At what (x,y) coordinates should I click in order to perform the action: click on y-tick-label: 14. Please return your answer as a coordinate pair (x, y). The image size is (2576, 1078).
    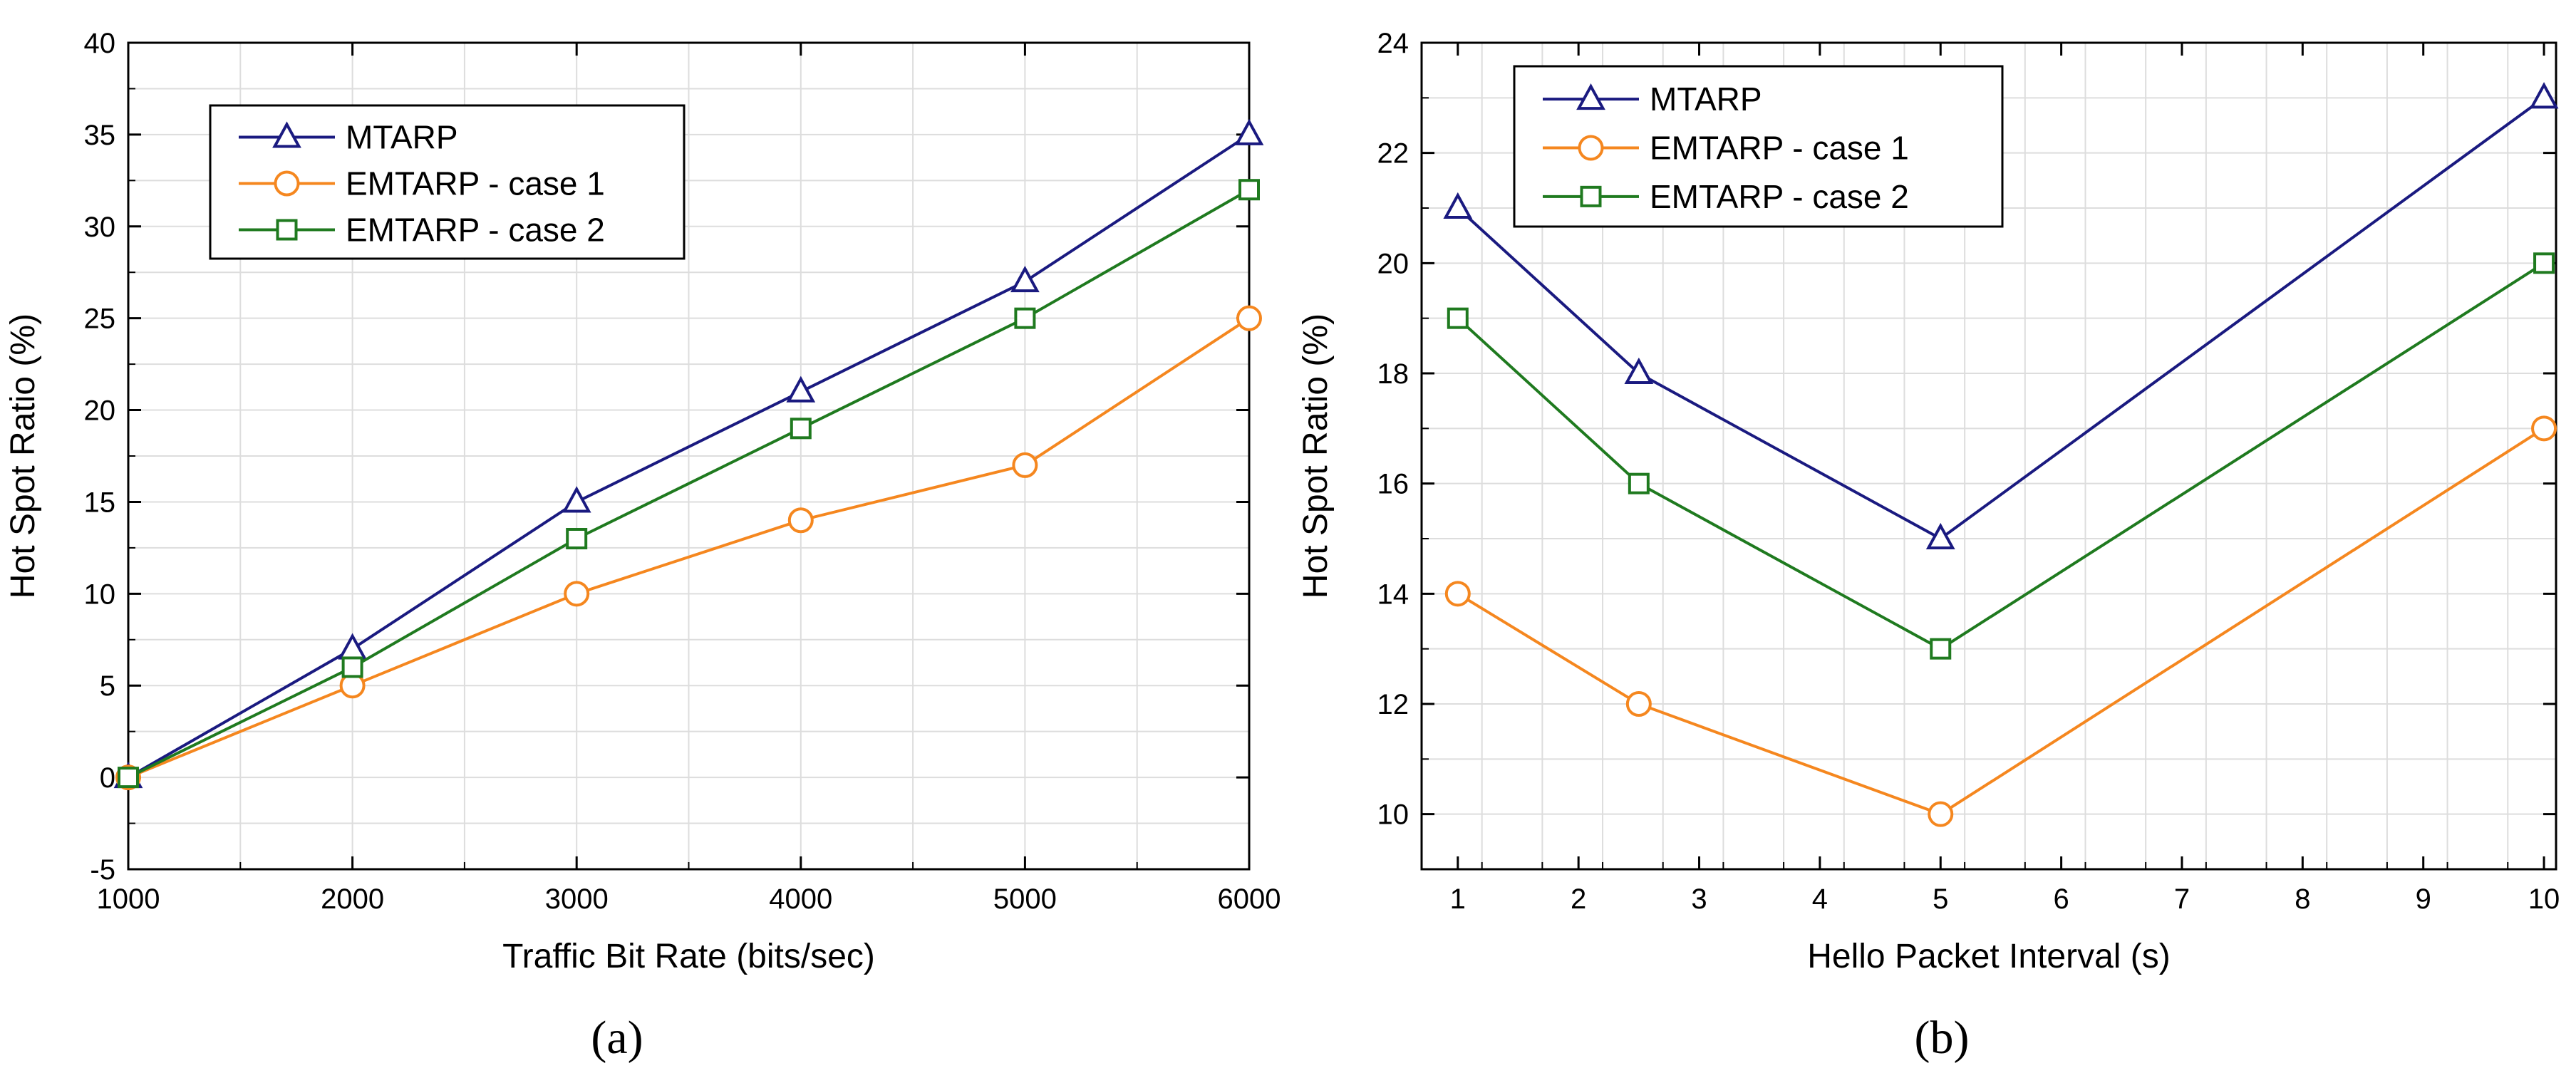
    Looking at the image, I should click on (1393, 594).